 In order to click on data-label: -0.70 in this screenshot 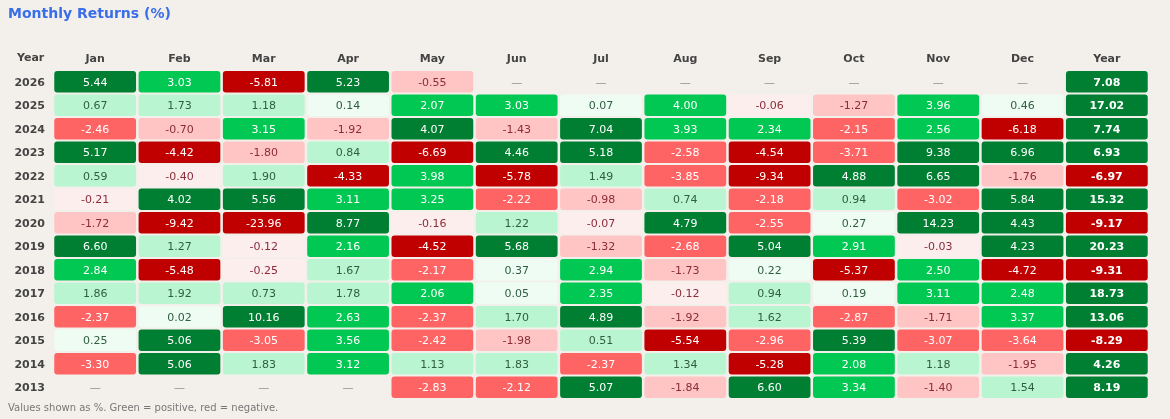, I will do `click(179, 129)`.